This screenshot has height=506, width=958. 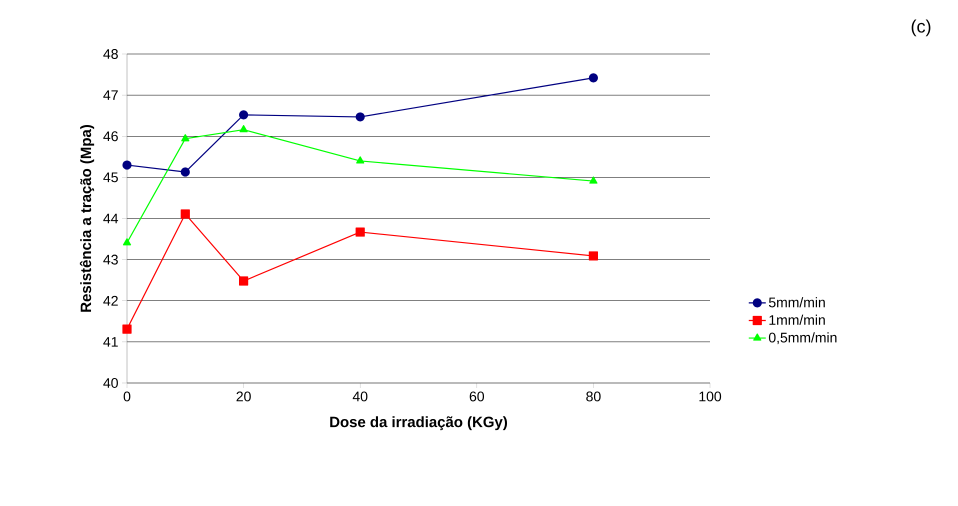 I want to click on y-tick-label: 47, so click(x=110, y=95).